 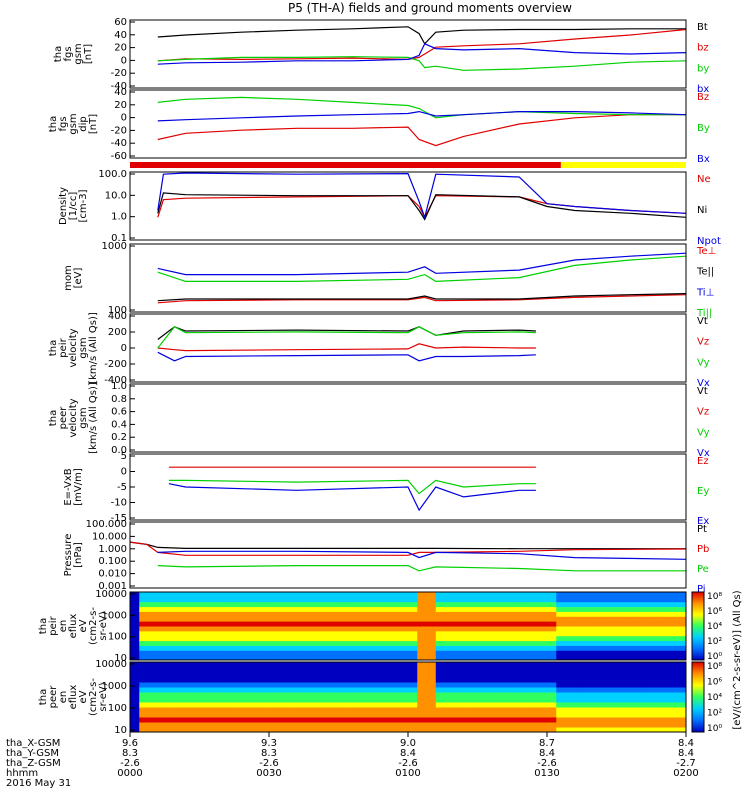 What do you see at coordinates (78, 487) in the screenshot?
I see `ylabel-line: [mV/m]` at bounding box center [78, 487].